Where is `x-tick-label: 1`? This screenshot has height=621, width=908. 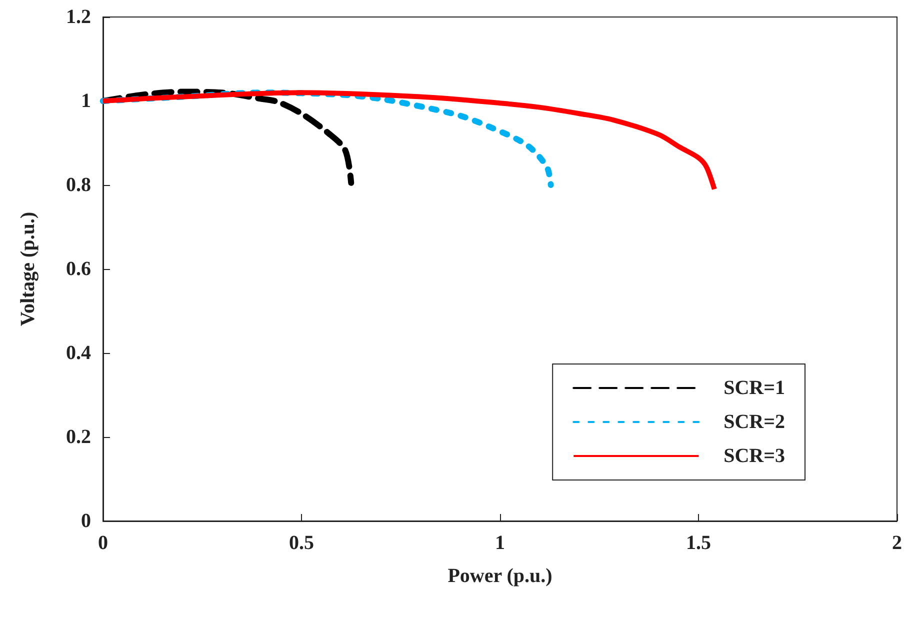
x-tick-label: 1 is located at coordinates (500, 543).